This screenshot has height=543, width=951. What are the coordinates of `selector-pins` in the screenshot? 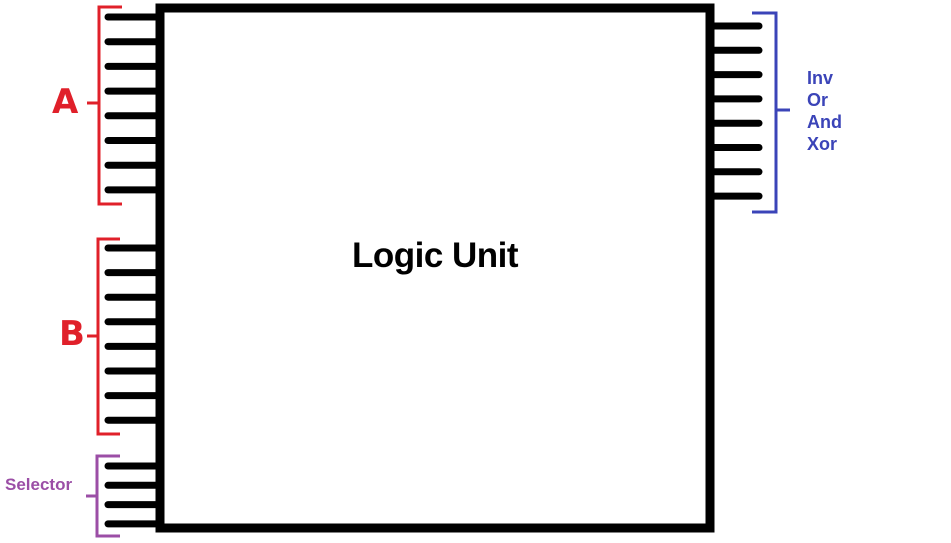 It's located at (134, 495).